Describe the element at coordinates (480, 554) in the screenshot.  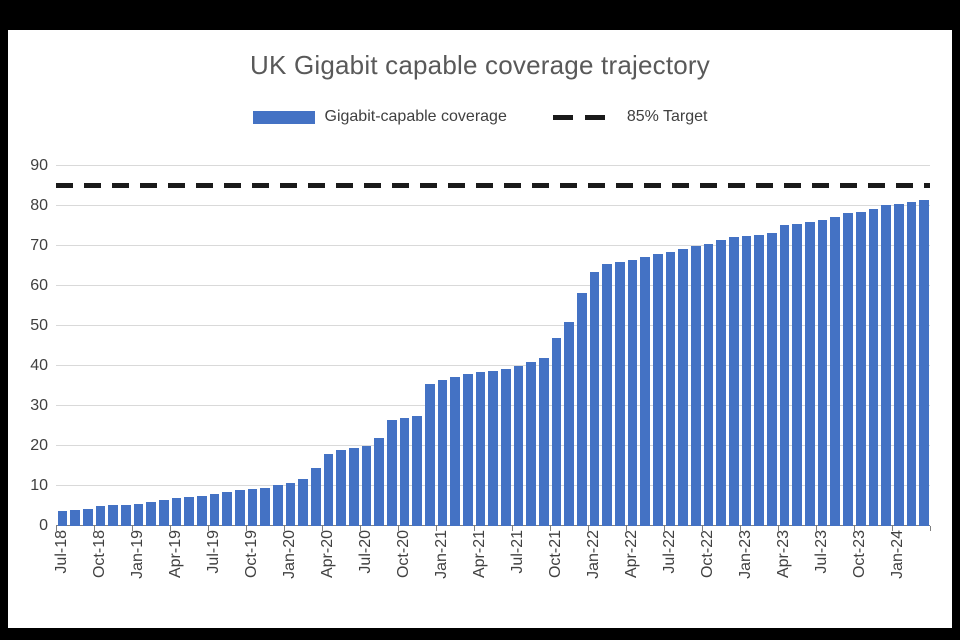
I see `x-tick-label: Apr-21` at that location.